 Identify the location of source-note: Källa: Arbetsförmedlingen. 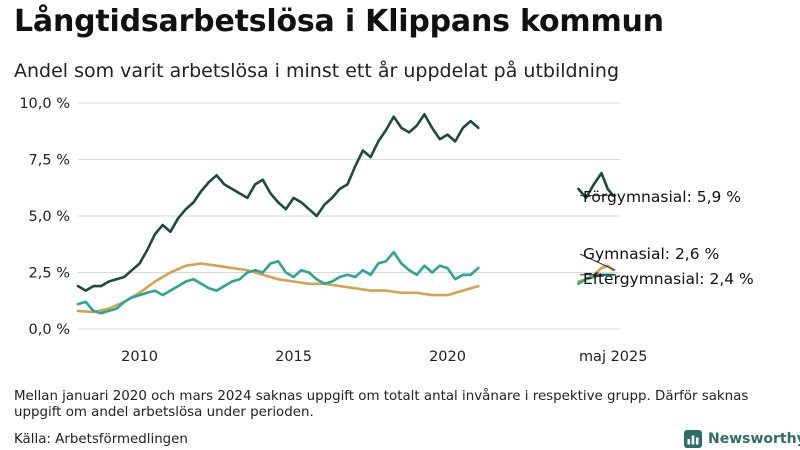
(101, 439).